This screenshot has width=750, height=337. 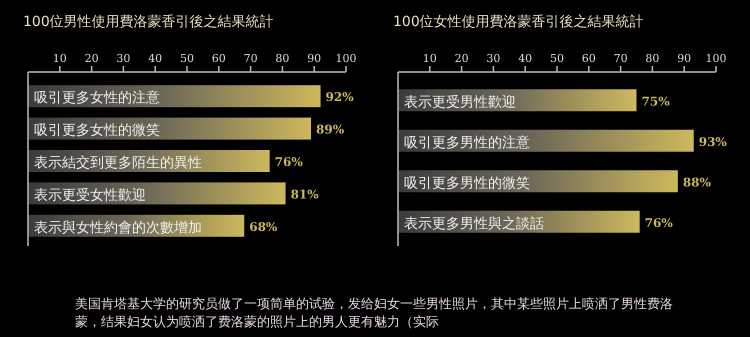 What do you see at coordinates (474, 224) in the screenshot?
I see `y-tick-label: 表示更多男性與之談話` at bounding box center [474, 224].